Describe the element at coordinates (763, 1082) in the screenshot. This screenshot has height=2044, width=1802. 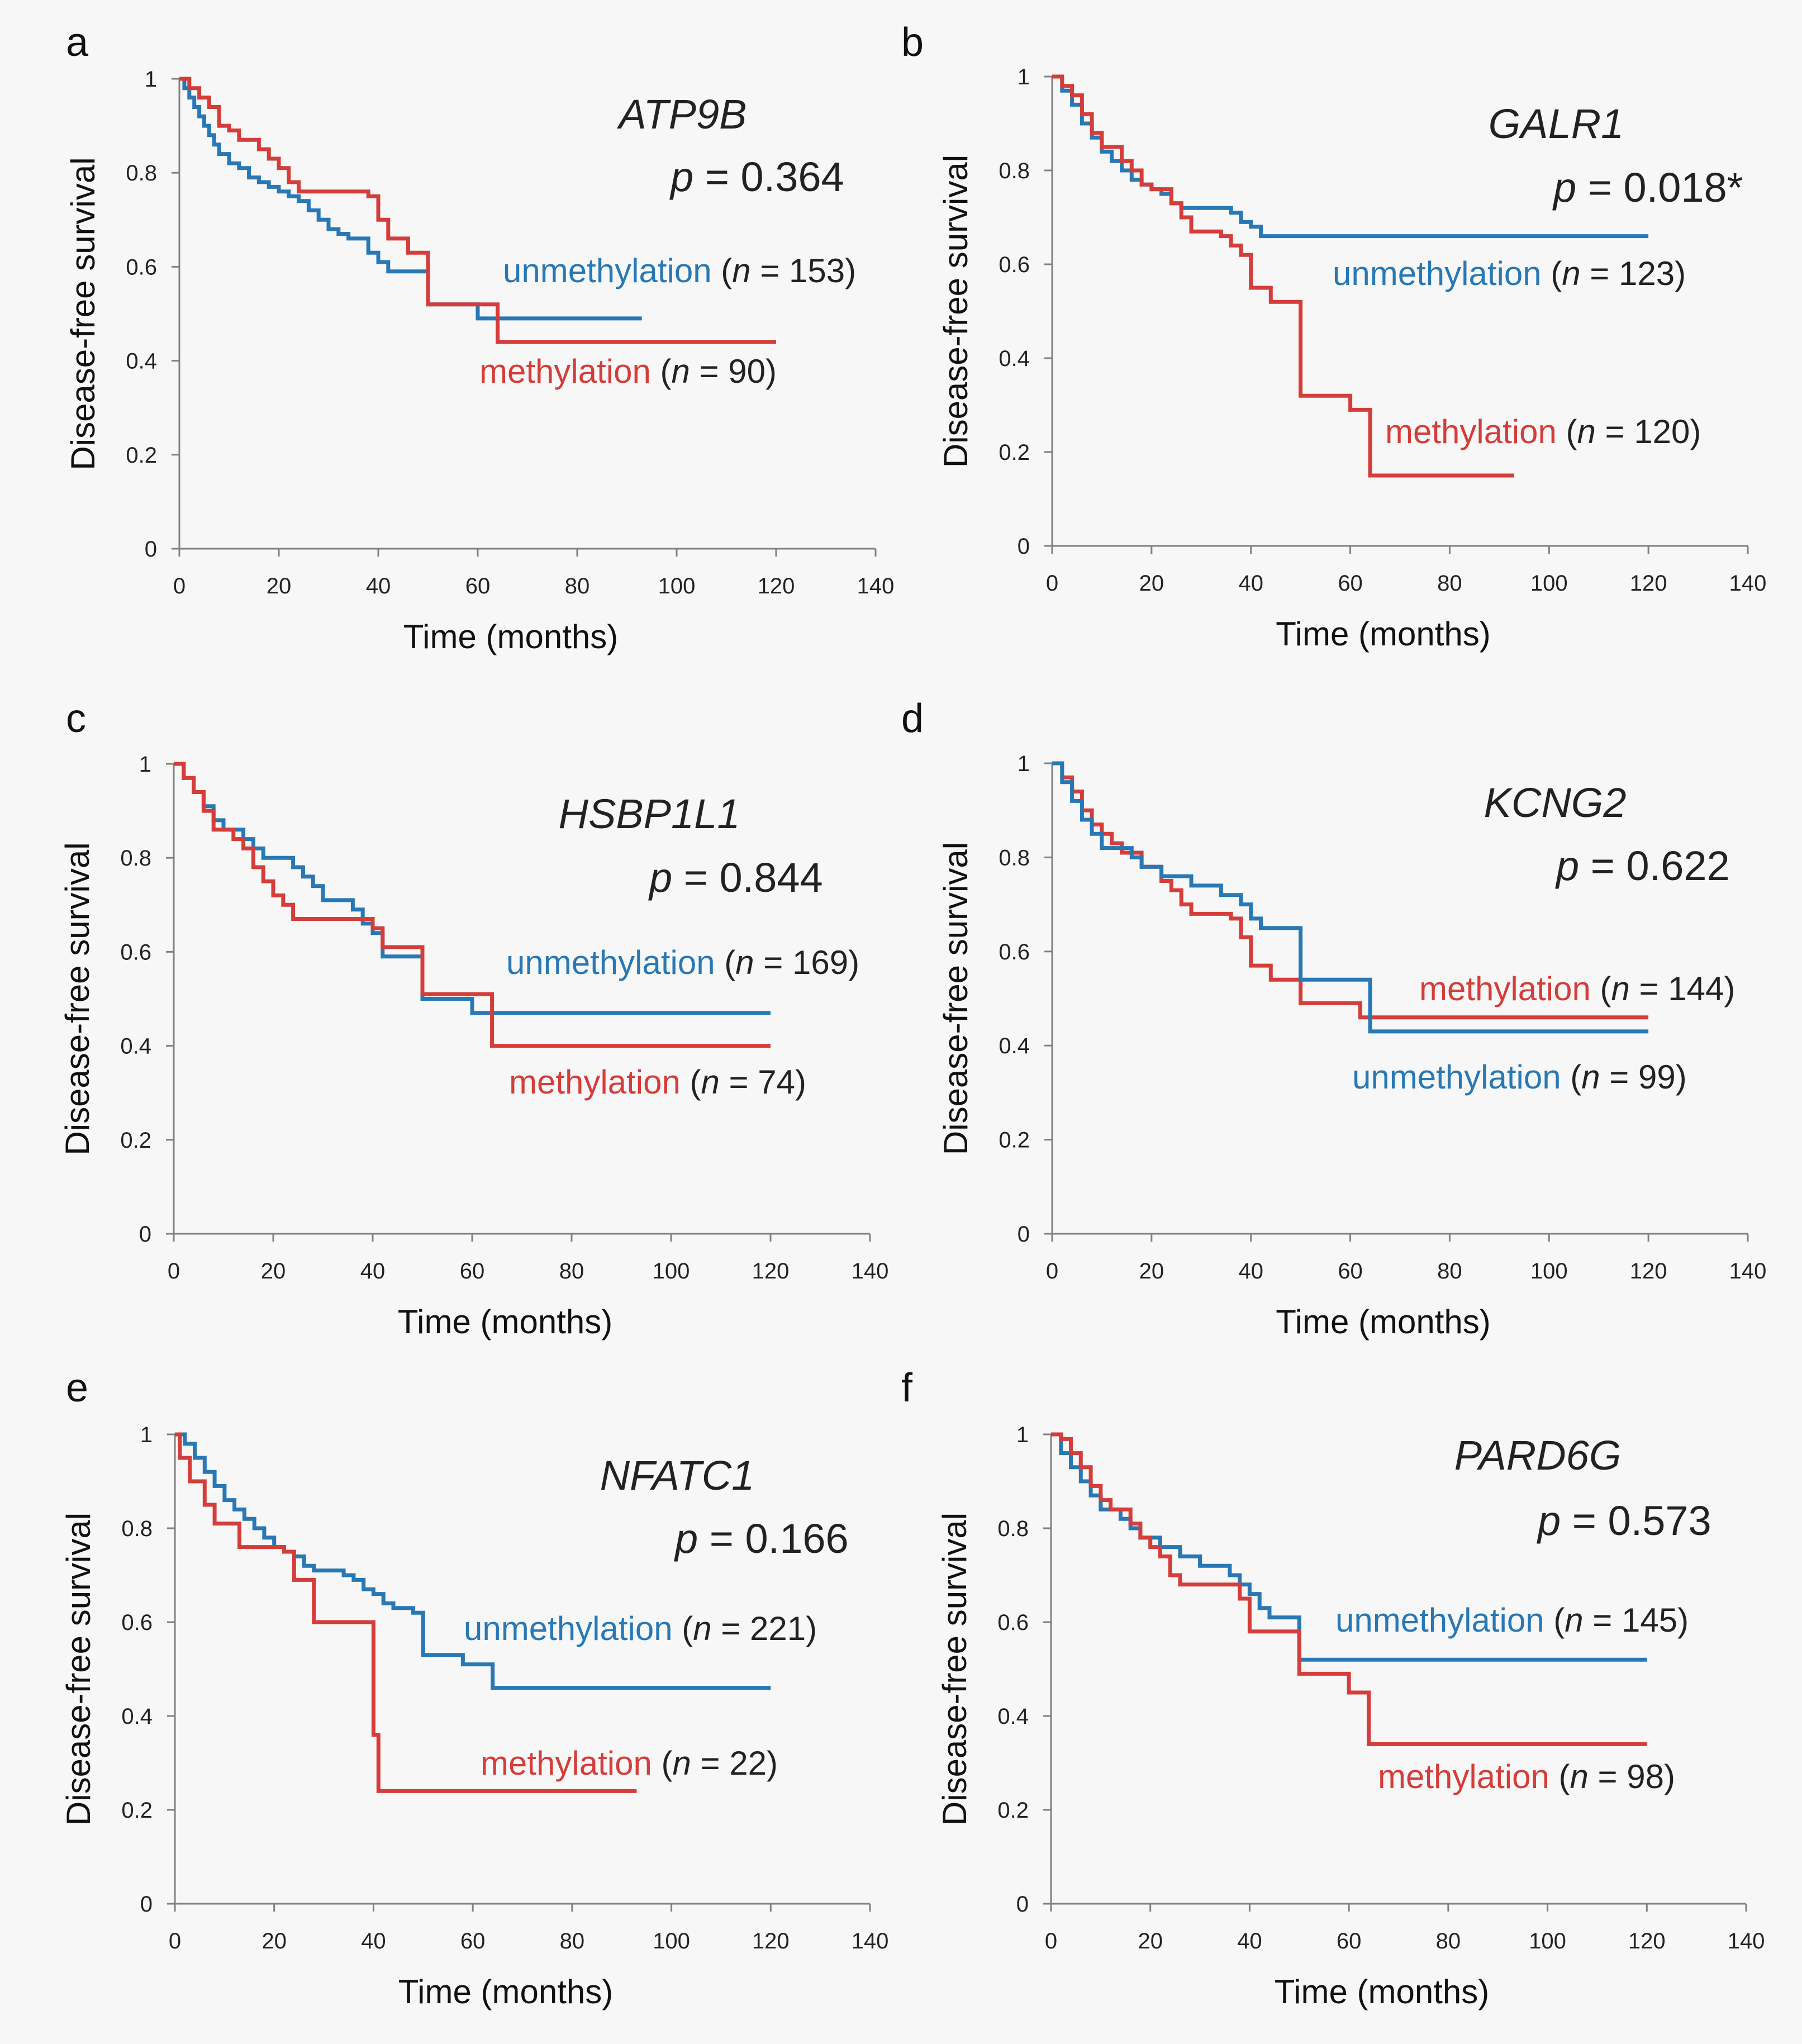
I see `label-n-count: = 74)` at that location.